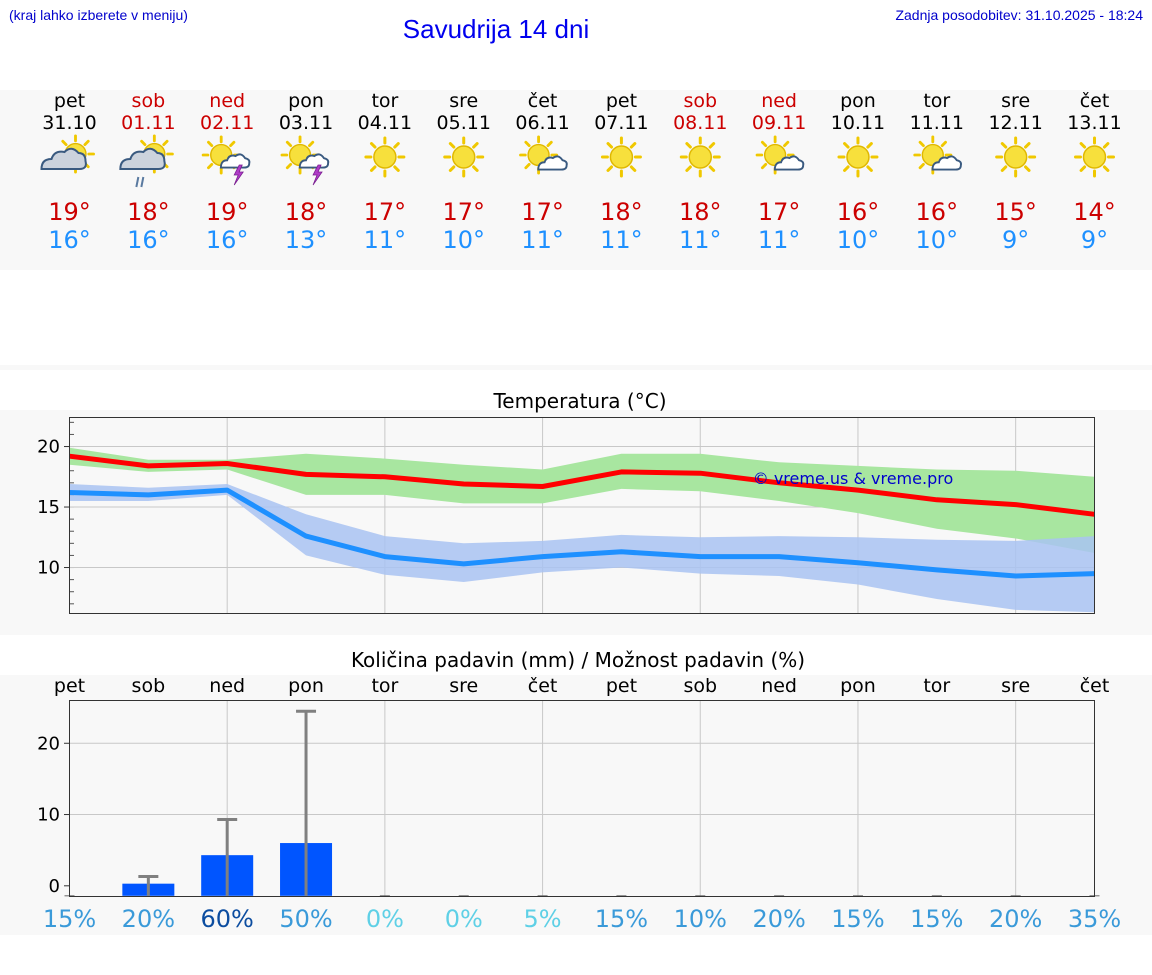 This screenshot has width=1152, height=975. I want to click on forecast-date: 09.11, so click(779, 123).